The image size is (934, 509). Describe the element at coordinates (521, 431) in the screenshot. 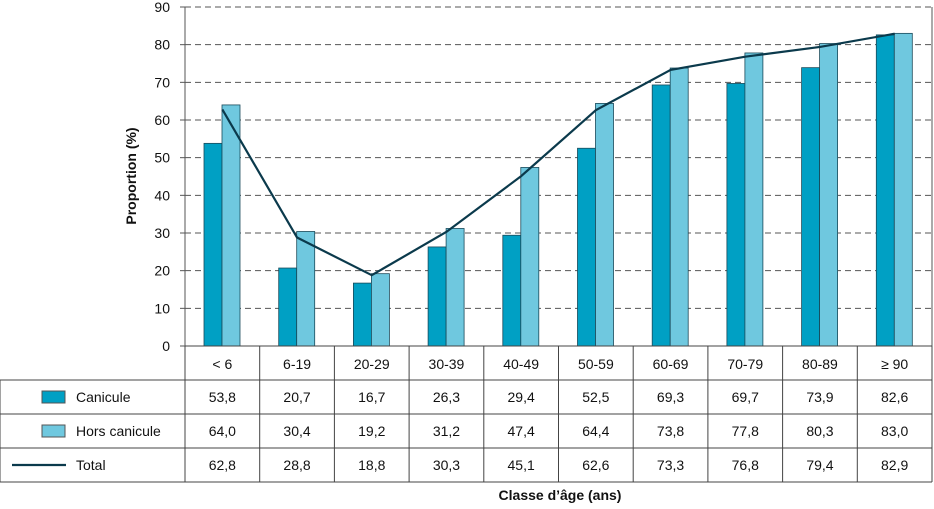

I see `data-label: 47,4` at that location.